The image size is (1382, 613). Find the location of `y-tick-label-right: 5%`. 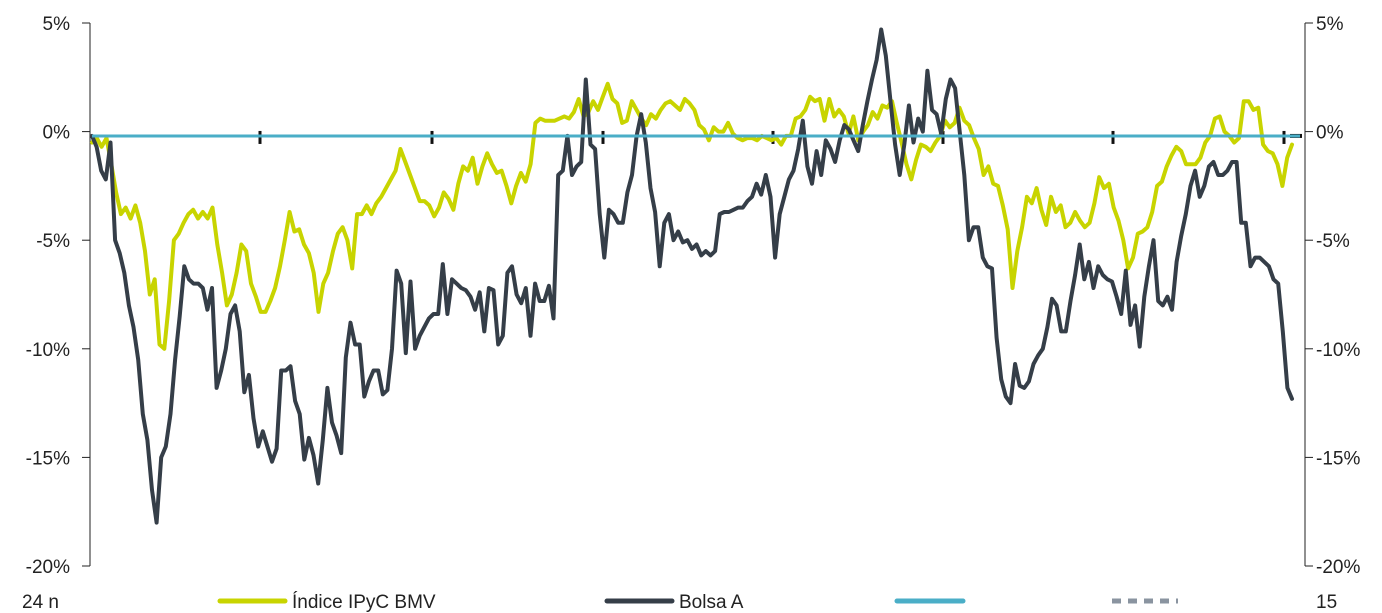

y-tick-label-right: 5% is located at coordinates (1330, 24).